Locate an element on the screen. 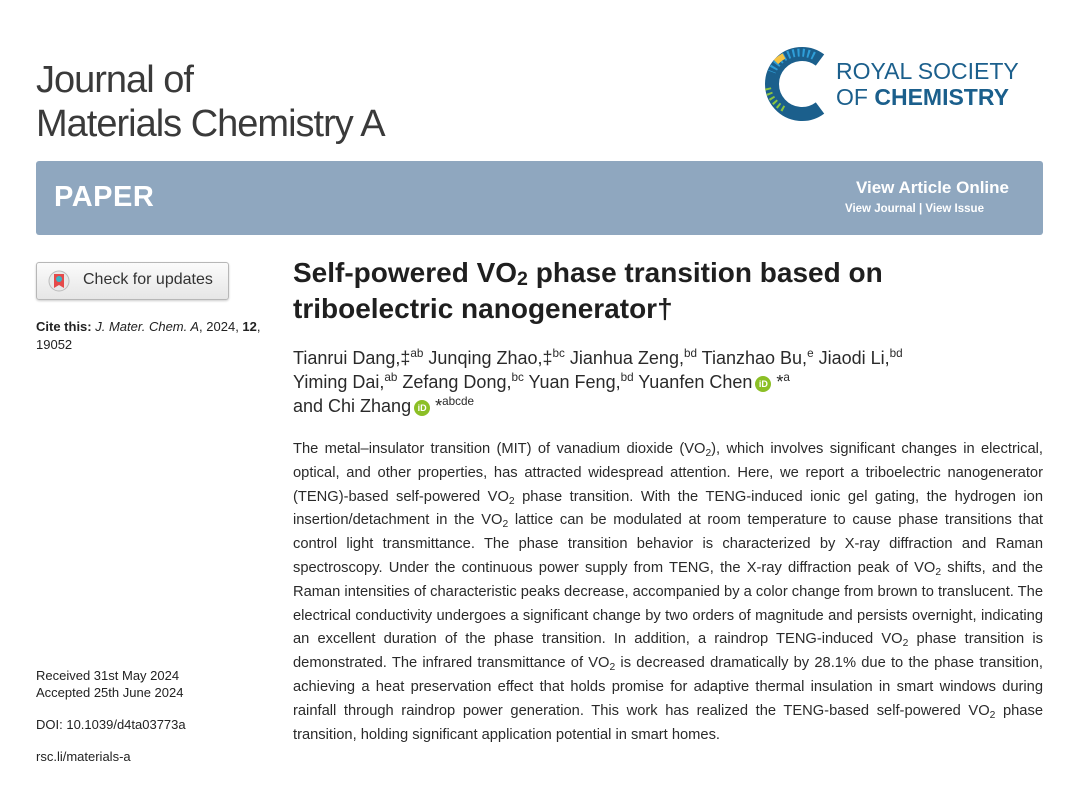  article-title-part1: Self-powered VO is located at coordinates (405, 272).